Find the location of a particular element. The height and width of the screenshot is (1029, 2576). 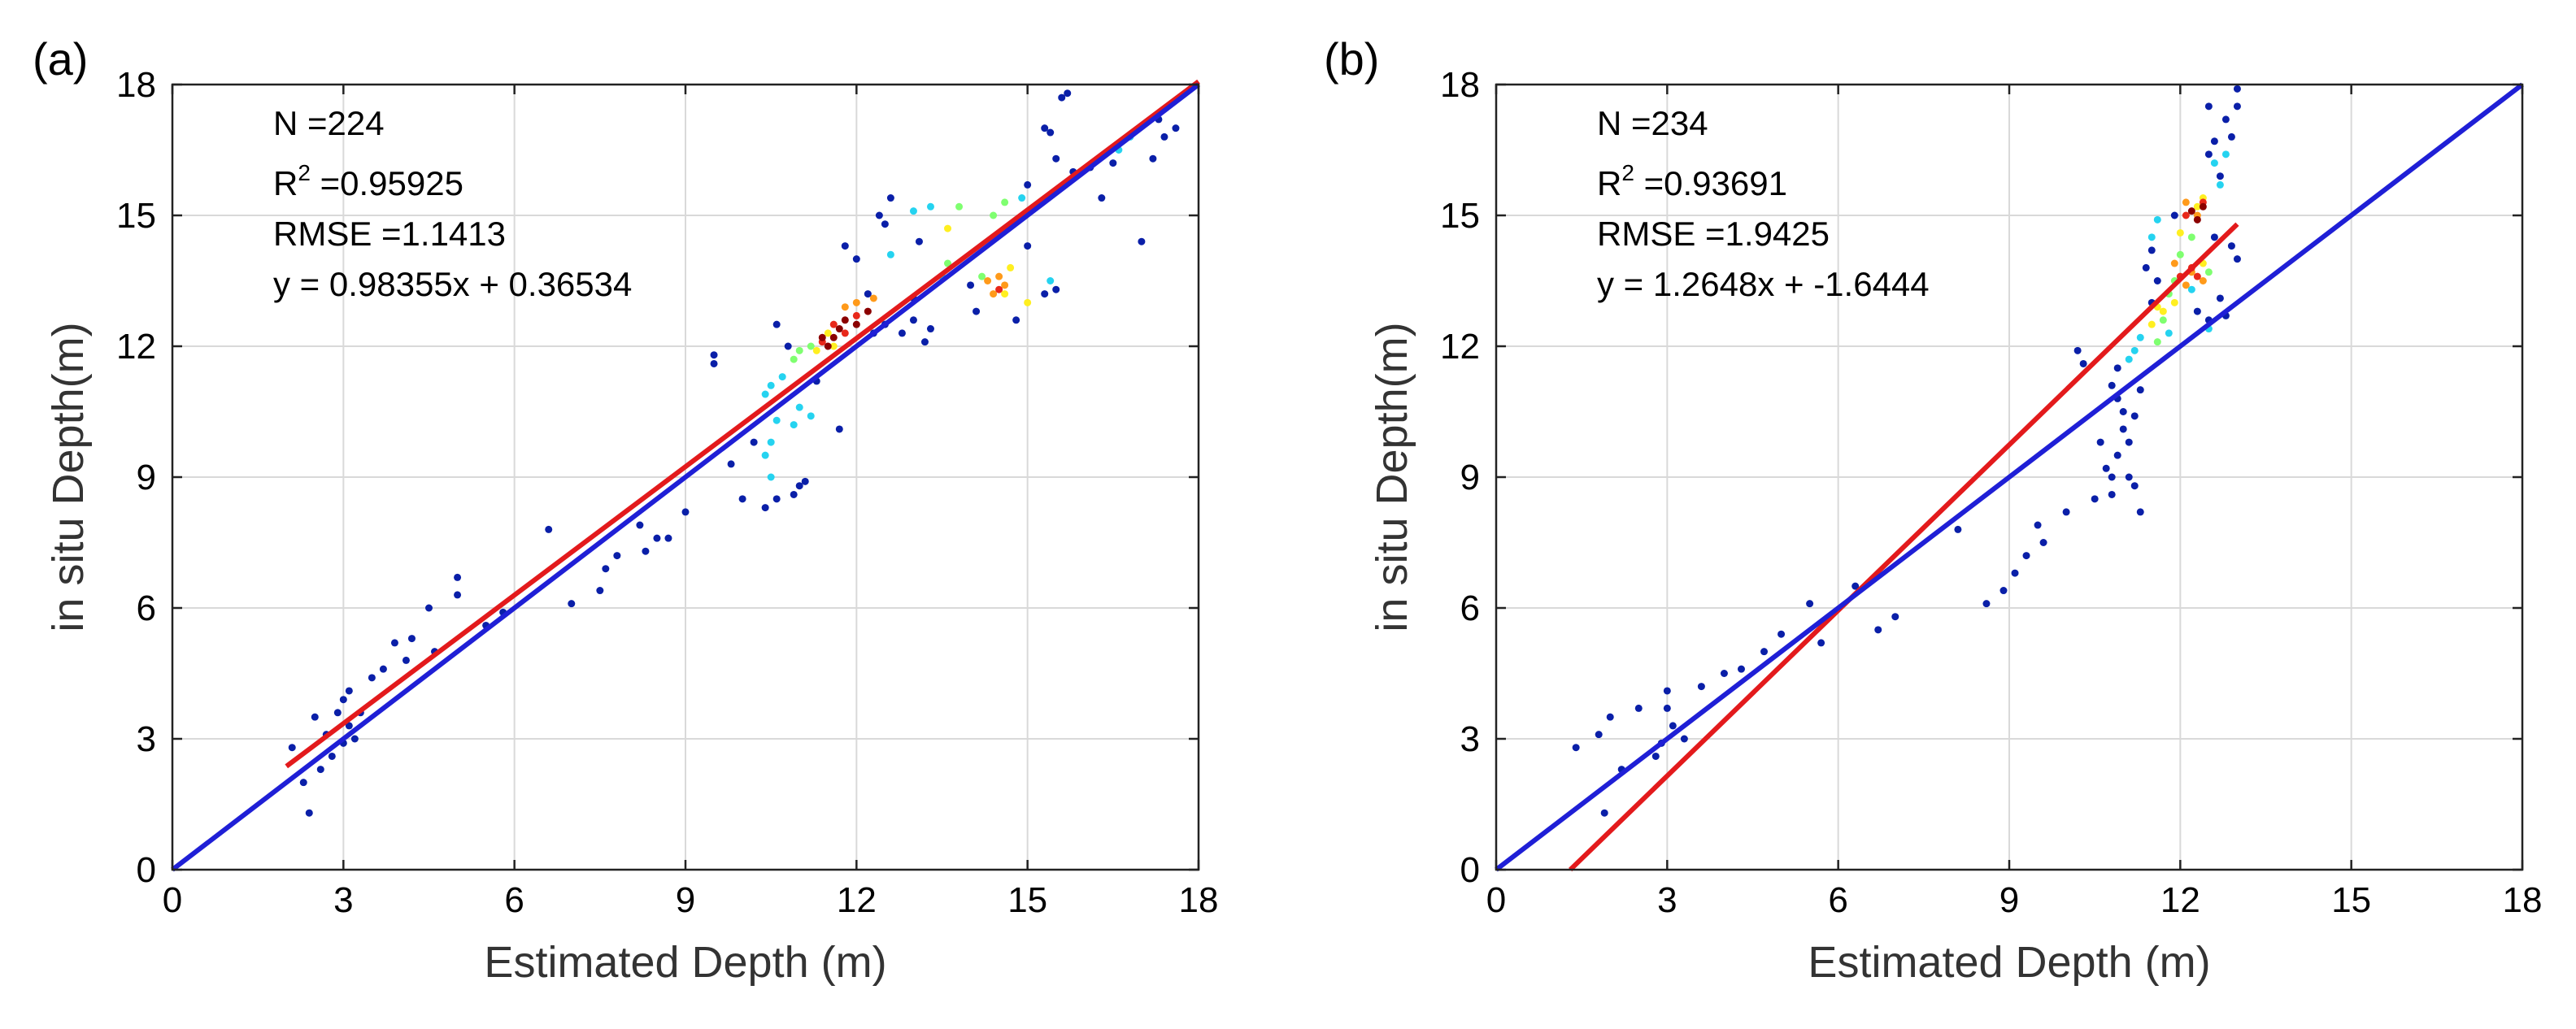

stats-equation: y = 1.2648x + -1.6444 is located at coordinates (1764, 284).